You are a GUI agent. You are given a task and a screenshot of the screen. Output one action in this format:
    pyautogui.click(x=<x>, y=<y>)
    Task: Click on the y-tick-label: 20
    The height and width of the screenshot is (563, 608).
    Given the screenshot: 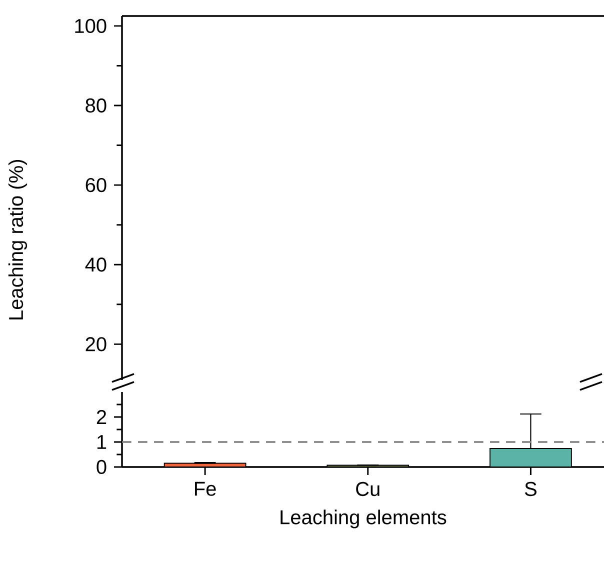 What is the action you would take?
    pyautogui.click(x=96, y=344)
    